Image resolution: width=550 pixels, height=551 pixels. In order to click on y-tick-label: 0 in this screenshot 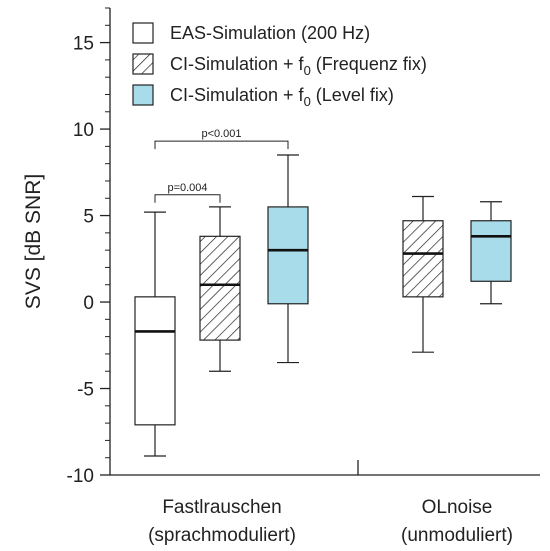, I will do `click(88, 303)`.